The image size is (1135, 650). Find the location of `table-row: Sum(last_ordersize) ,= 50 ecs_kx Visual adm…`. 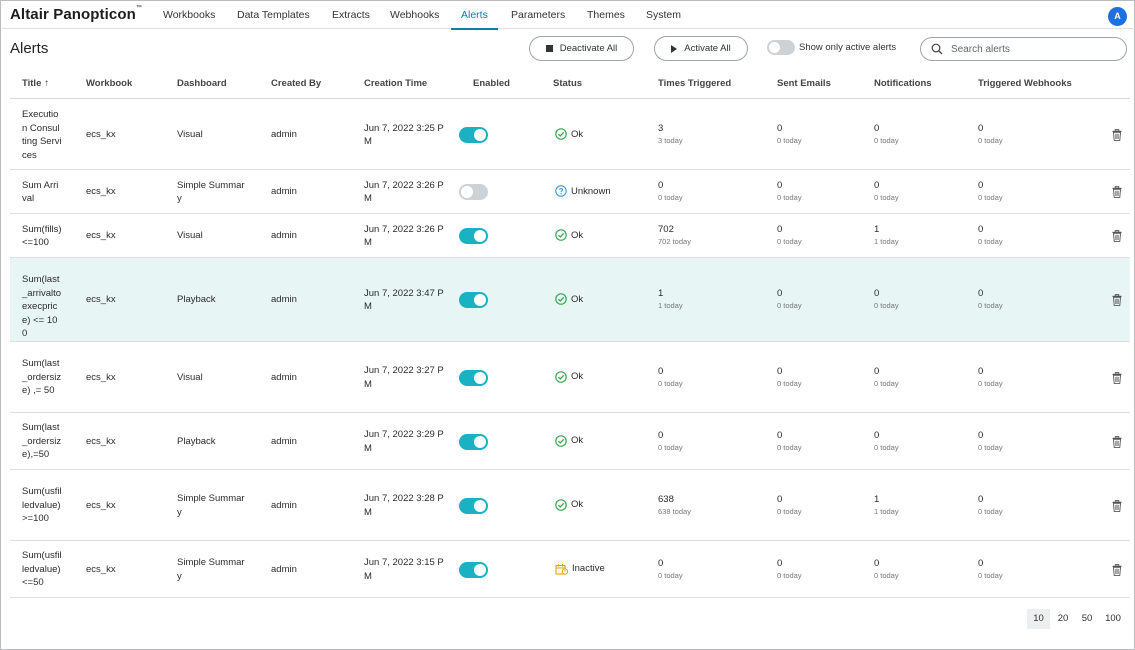

table-row: Sum(last_ordersize) ,= 50 ecs_kx Visual adm… is located at coordinates (570, 377).